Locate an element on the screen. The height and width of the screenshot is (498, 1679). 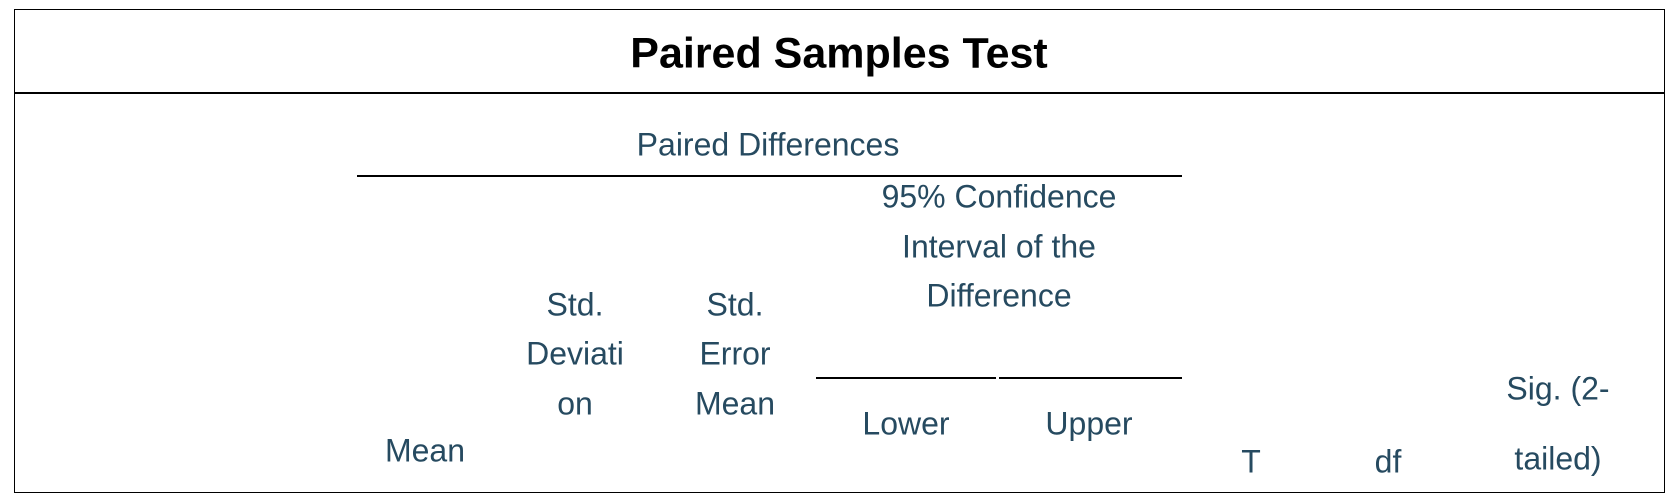
interval-rule-upper is located at coordinates (1090, 378).